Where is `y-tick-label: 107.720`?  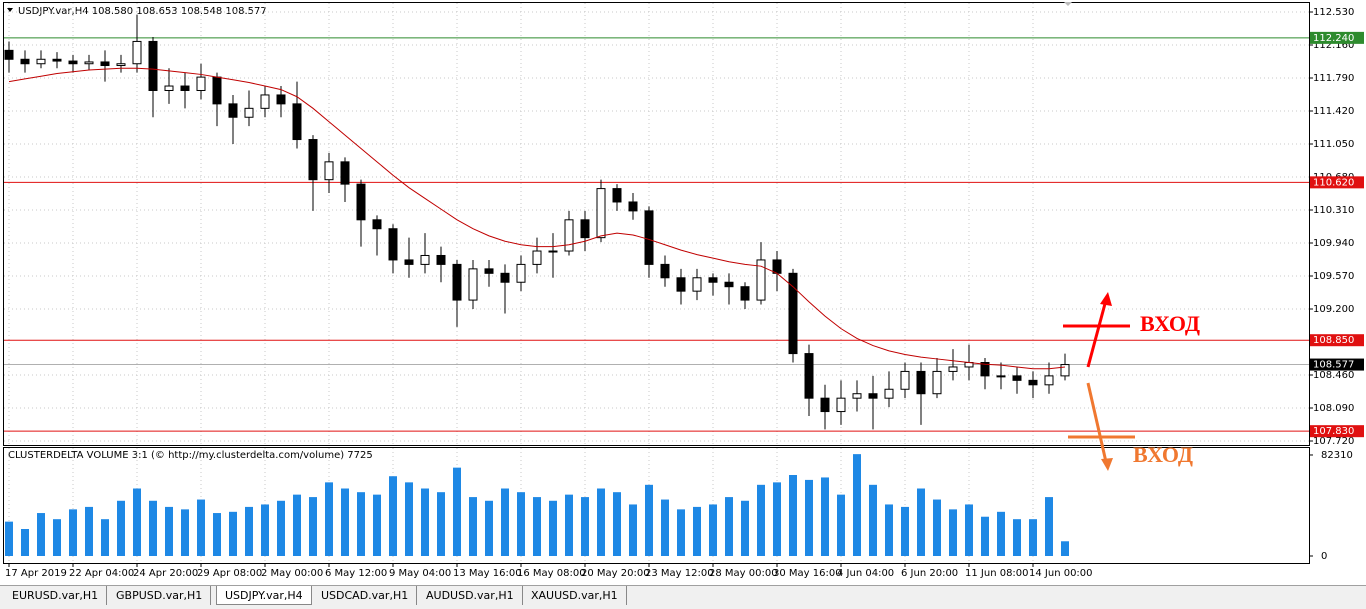
y-tick-label: 107.720 is located at coordinates (1333, 441).